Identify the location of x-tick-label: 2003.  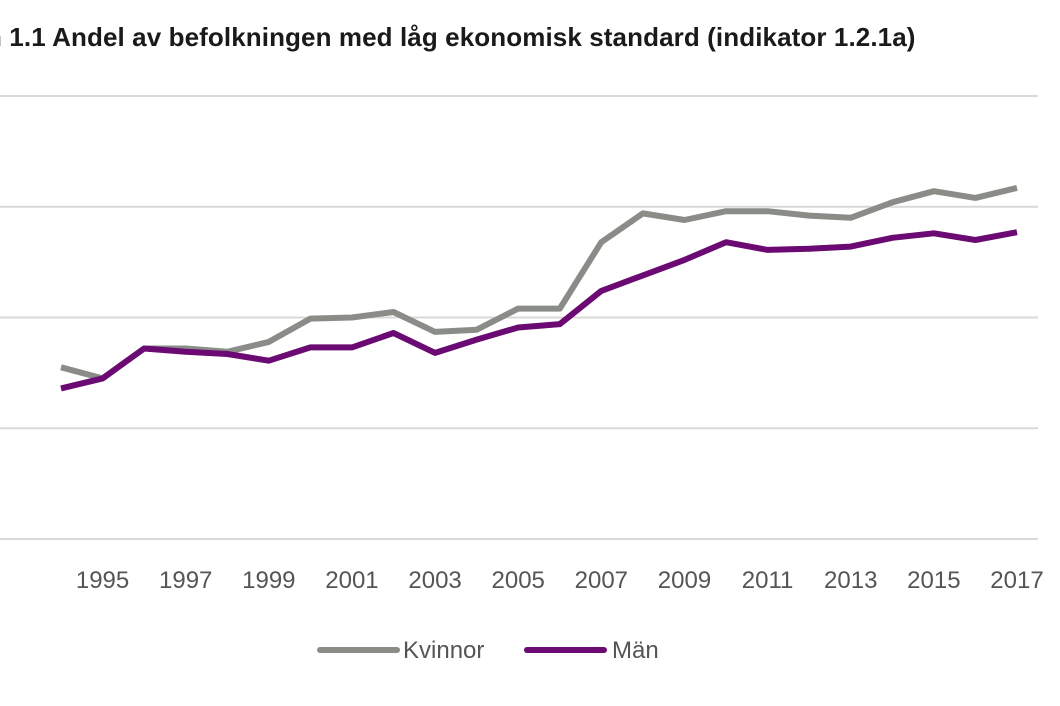
(434, 580).